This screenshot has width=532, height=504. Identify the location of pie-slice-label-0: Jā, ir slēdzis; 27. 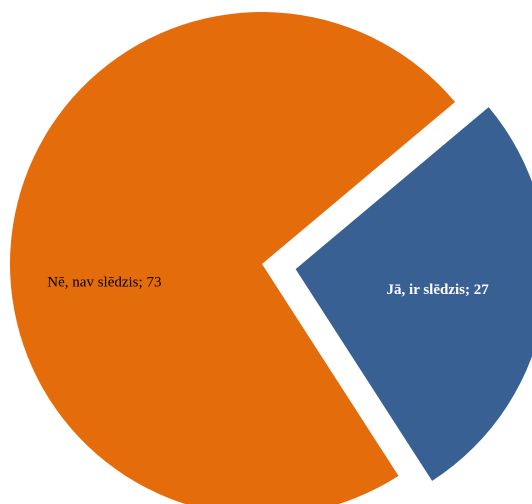
(438, 290).